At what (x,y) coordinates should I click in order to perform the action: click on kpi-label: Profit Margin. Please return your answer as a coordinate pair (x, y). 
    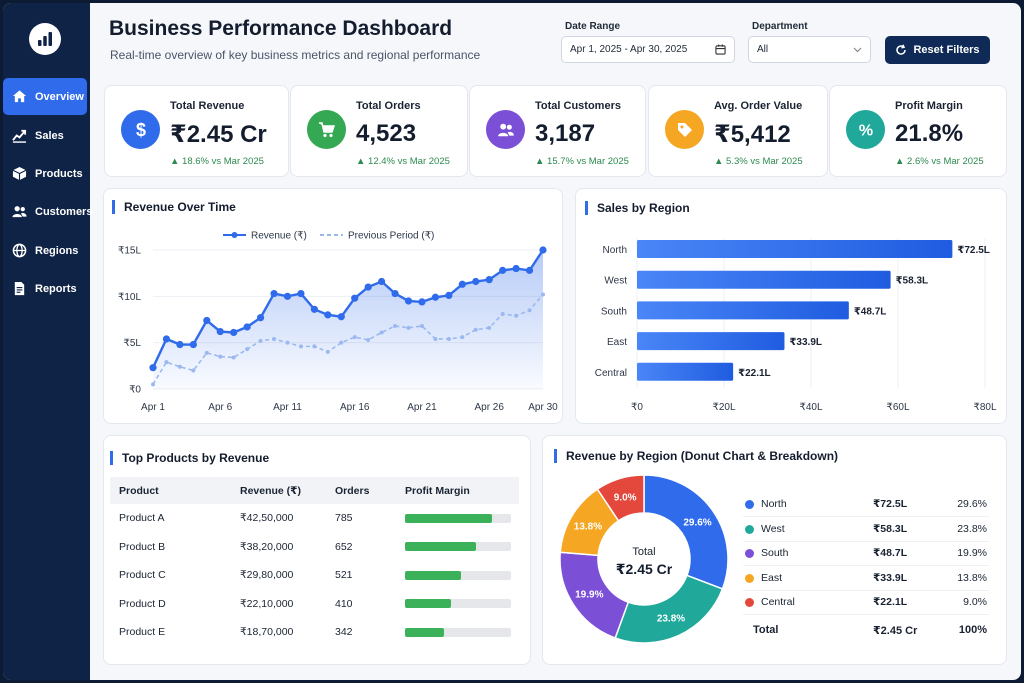
    Looking at the image, I should click on (929, 106).